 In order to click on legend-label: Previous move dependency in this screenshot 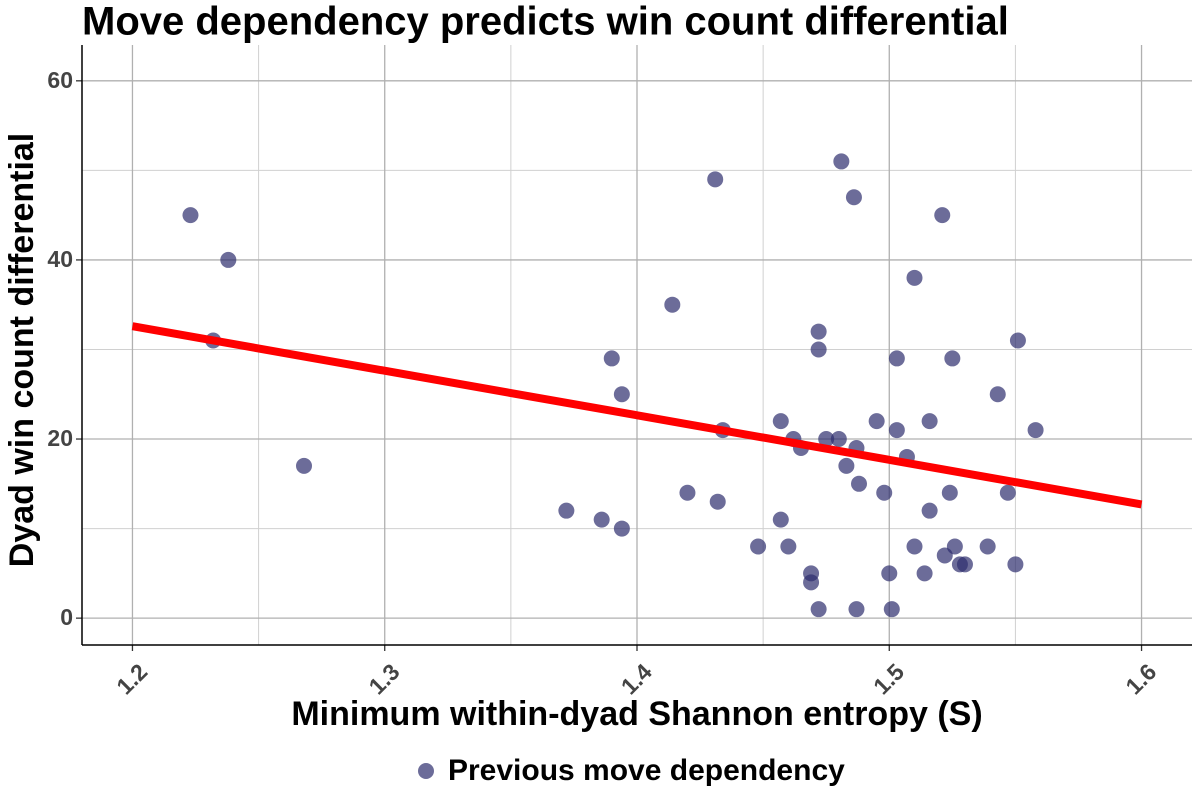, I will do `click(646, 770)`.